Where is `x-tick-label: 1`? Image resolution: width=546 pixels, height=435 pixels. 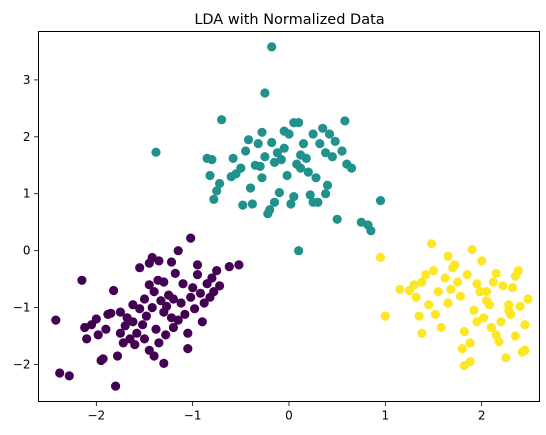
x-tick-label: 1 is located at coordinates (386, 416).